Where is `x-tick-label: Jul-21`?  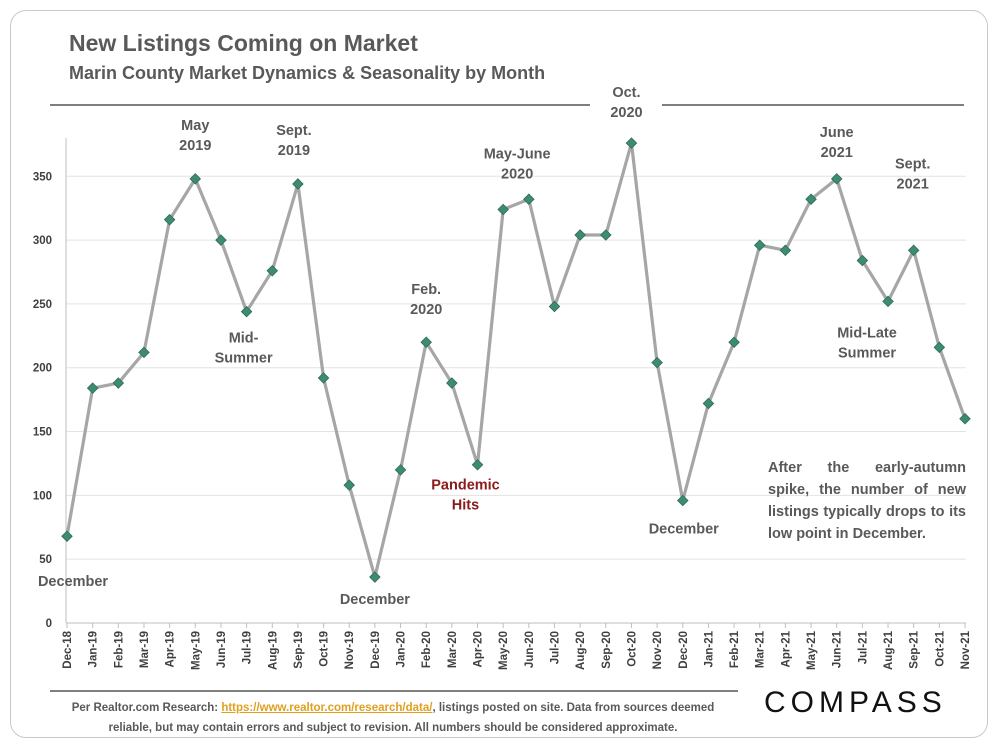
x-tick-label: Jul-21 is located at coordinates (863, 647).